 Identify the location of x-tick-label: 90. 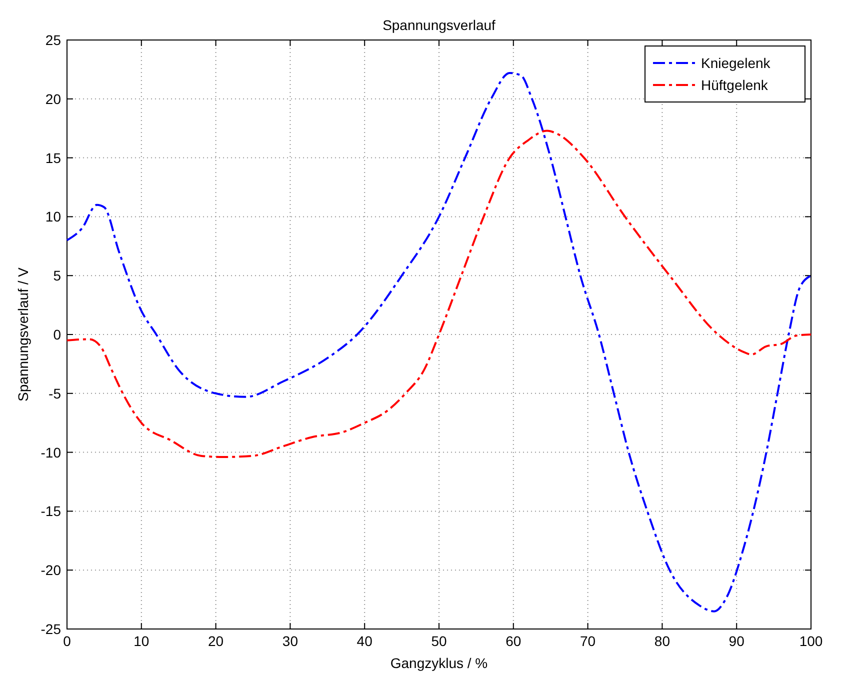
(736, 641).